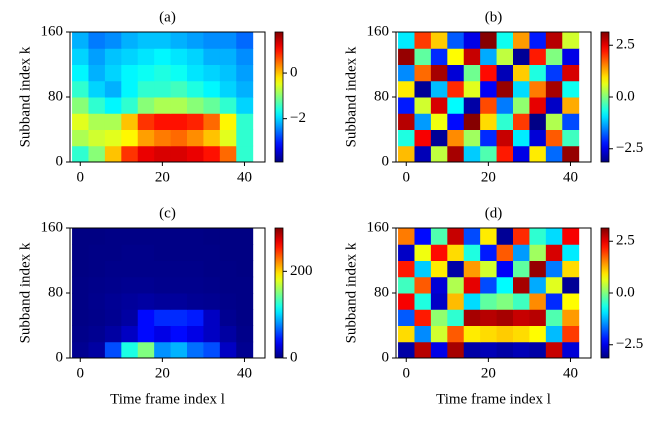  What do you see at coordinates (167, 213) in the screenshot?
I see `subplot-title: (c)` at bounding box center [167, 213].